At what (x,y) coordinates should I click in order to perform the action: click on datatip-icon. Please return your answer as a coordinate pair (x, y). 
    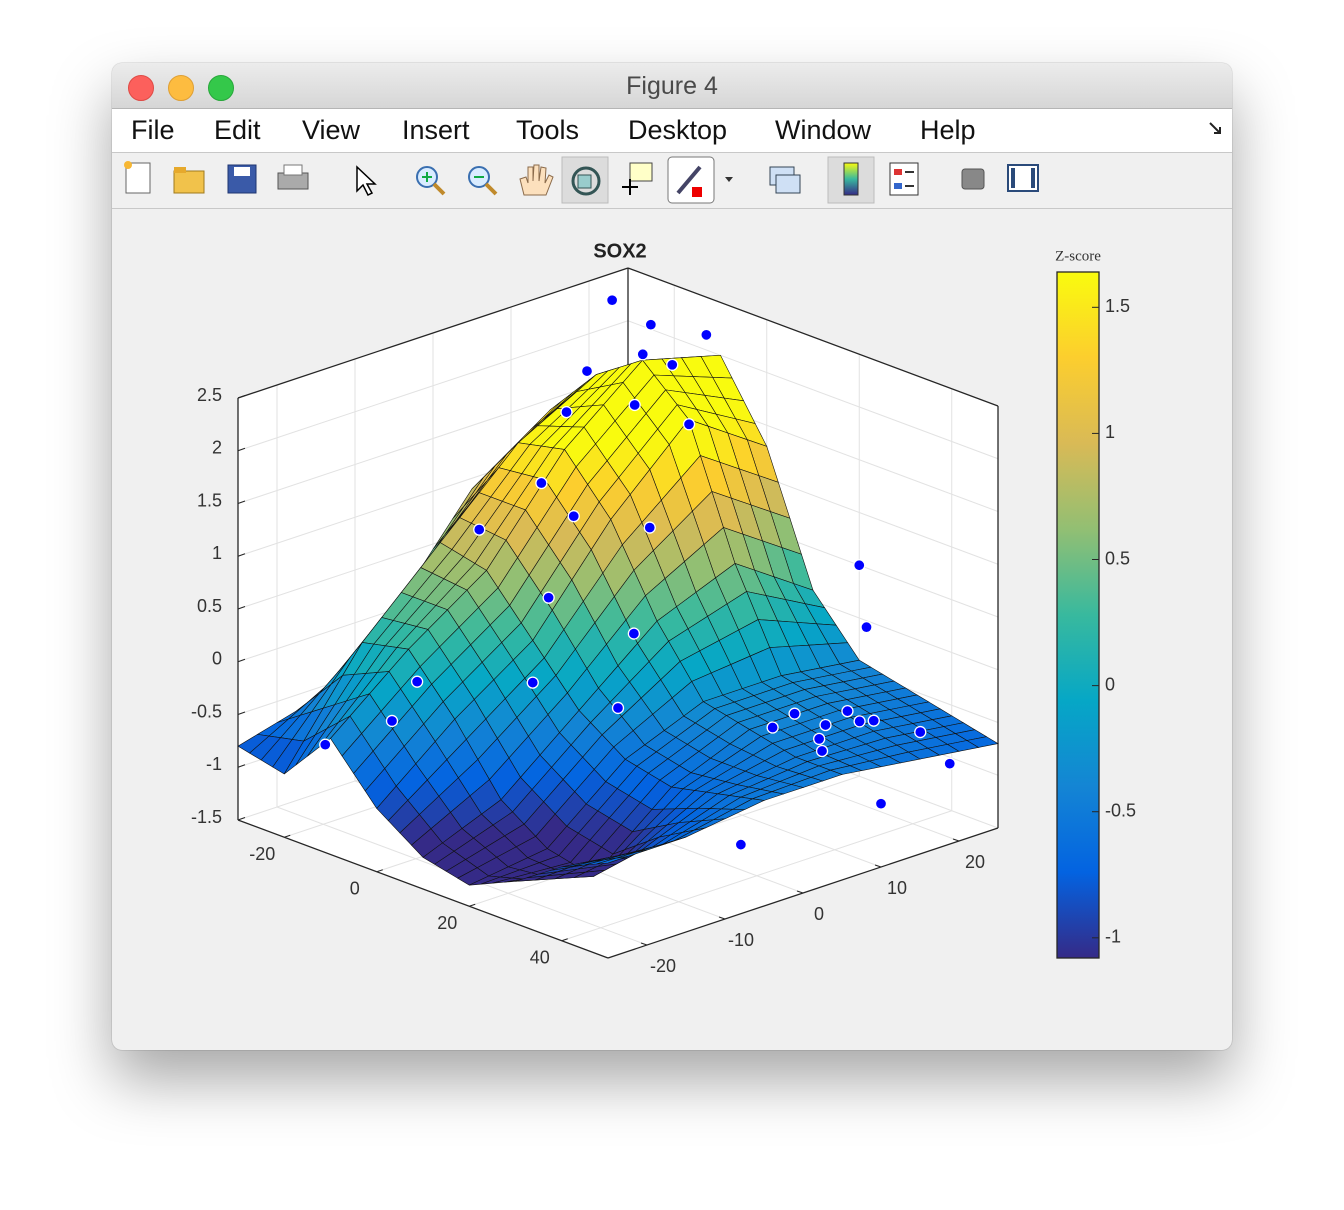
    Looking at the image, I should click on (637, 178).